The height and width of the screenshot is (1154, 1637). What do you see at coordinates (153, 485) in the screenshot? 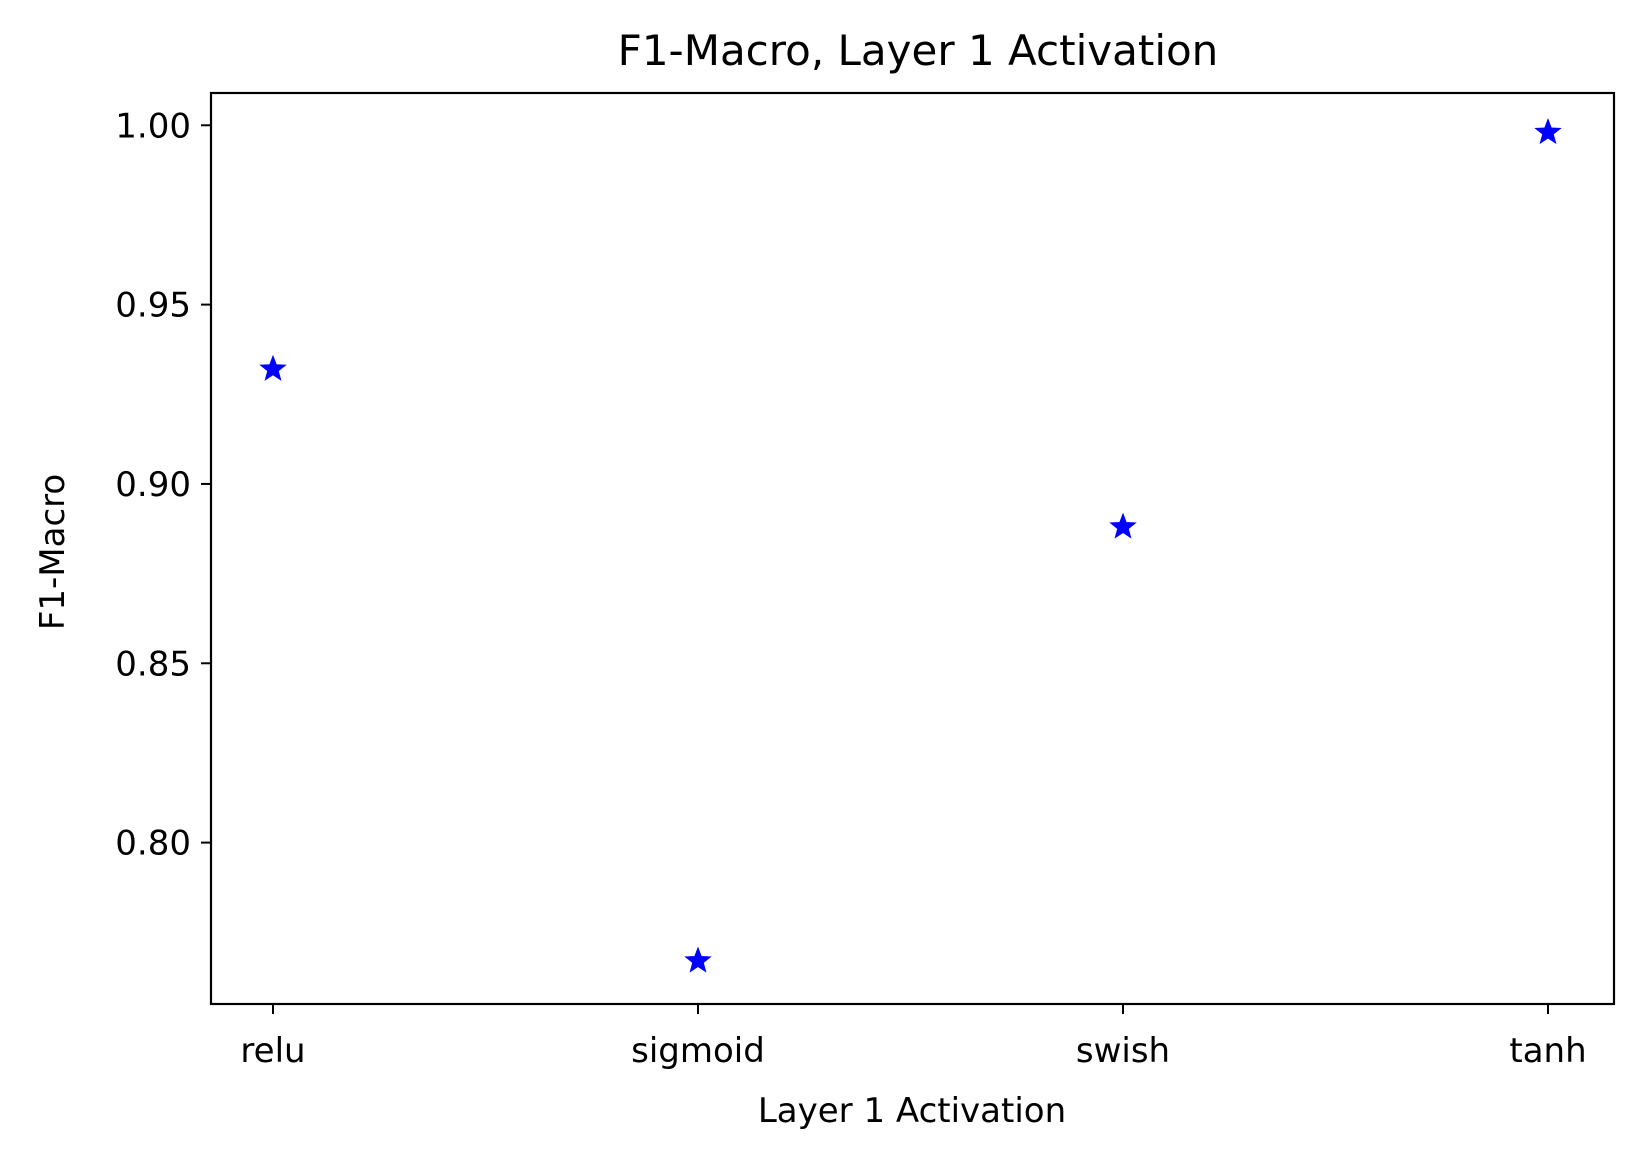
I see `y-tick-label: 0.90` at bounding box center [153, 485].